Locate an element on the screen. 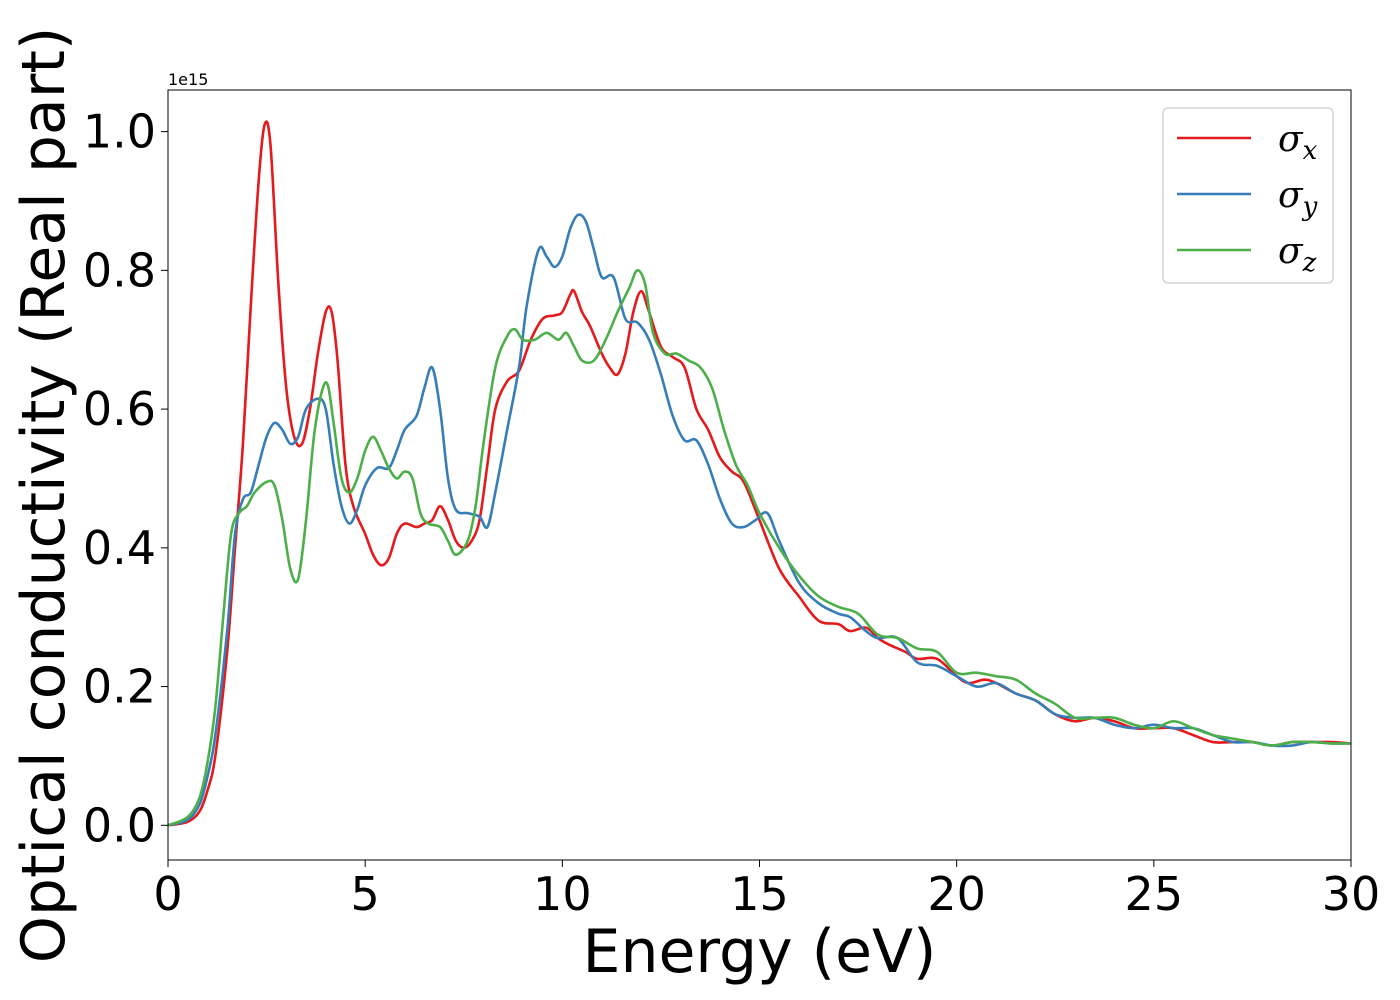 This screenshot has height=1000, width=1400. x-tick-label: 15 is located at coordinates (759, 894).